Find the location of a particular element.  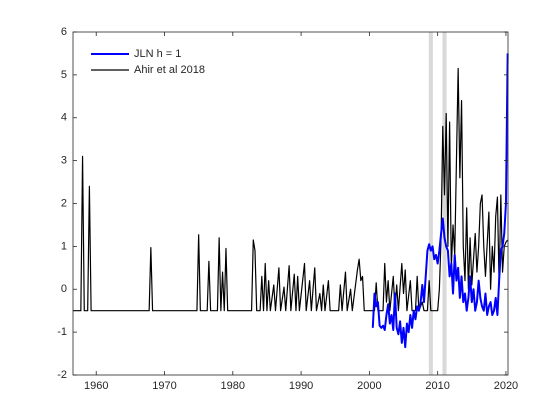

x-tick-label: 1970 is located at coordinates (164, 386).